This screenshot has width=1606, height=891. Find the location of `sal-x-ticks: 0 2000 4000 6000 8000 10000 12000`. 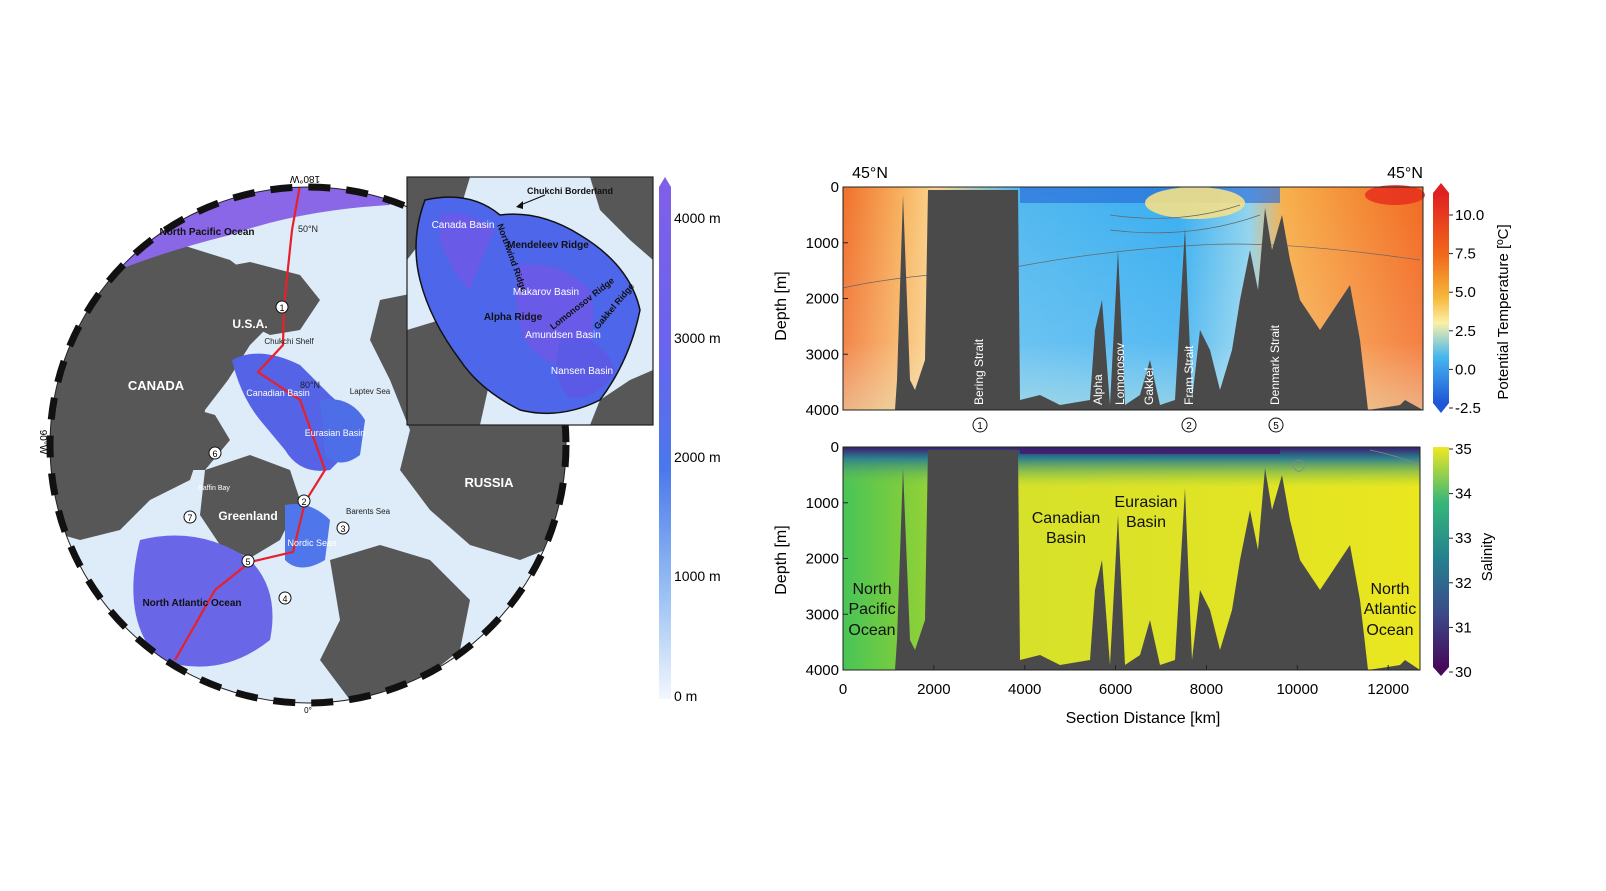

sal-x-ticks: 0 2000 4000 6000 8000 10000 12000 is located at coordinates (1124, 681).